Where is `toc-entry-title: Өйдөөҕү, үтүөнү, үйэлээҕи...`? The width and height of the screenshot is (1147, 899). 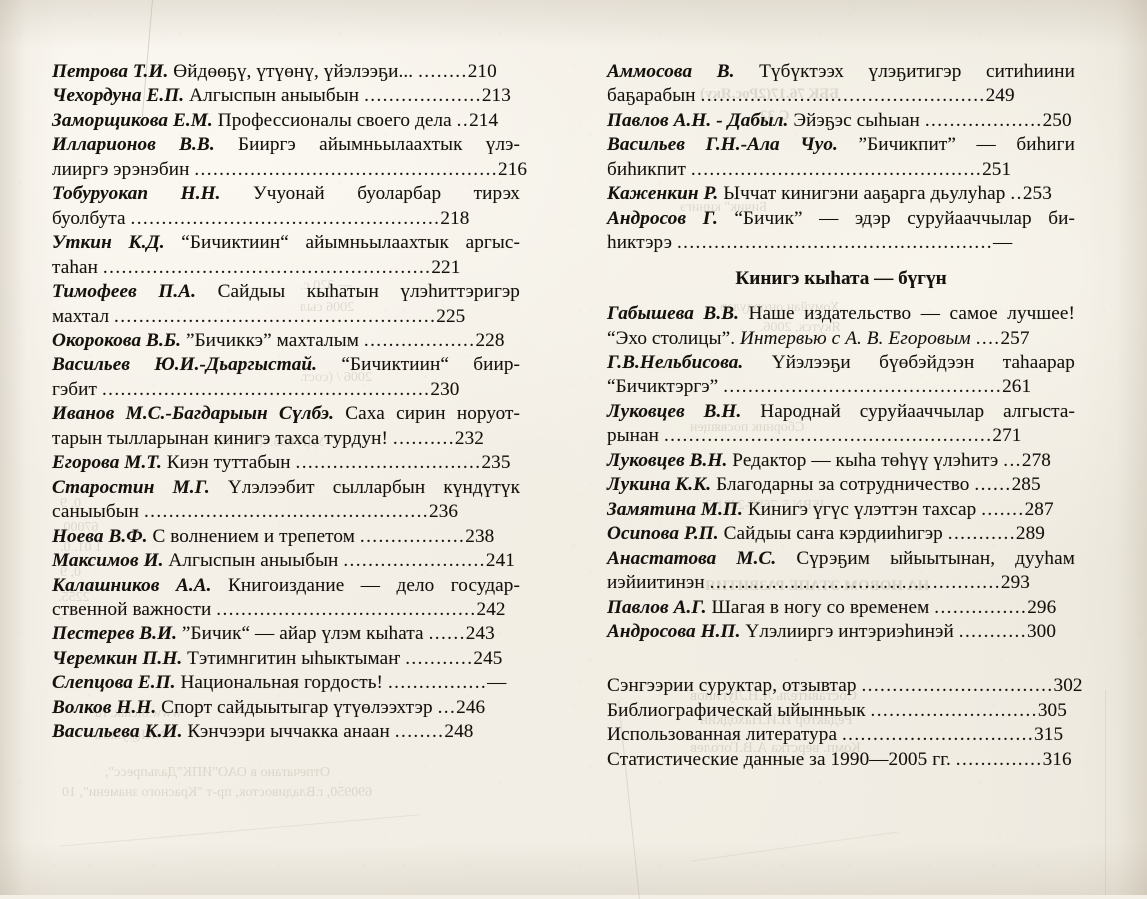
toc-entry-title: Өйдөөҕү, үтүөнү, үйэлээҕи... is located at coordinates (293, 71).